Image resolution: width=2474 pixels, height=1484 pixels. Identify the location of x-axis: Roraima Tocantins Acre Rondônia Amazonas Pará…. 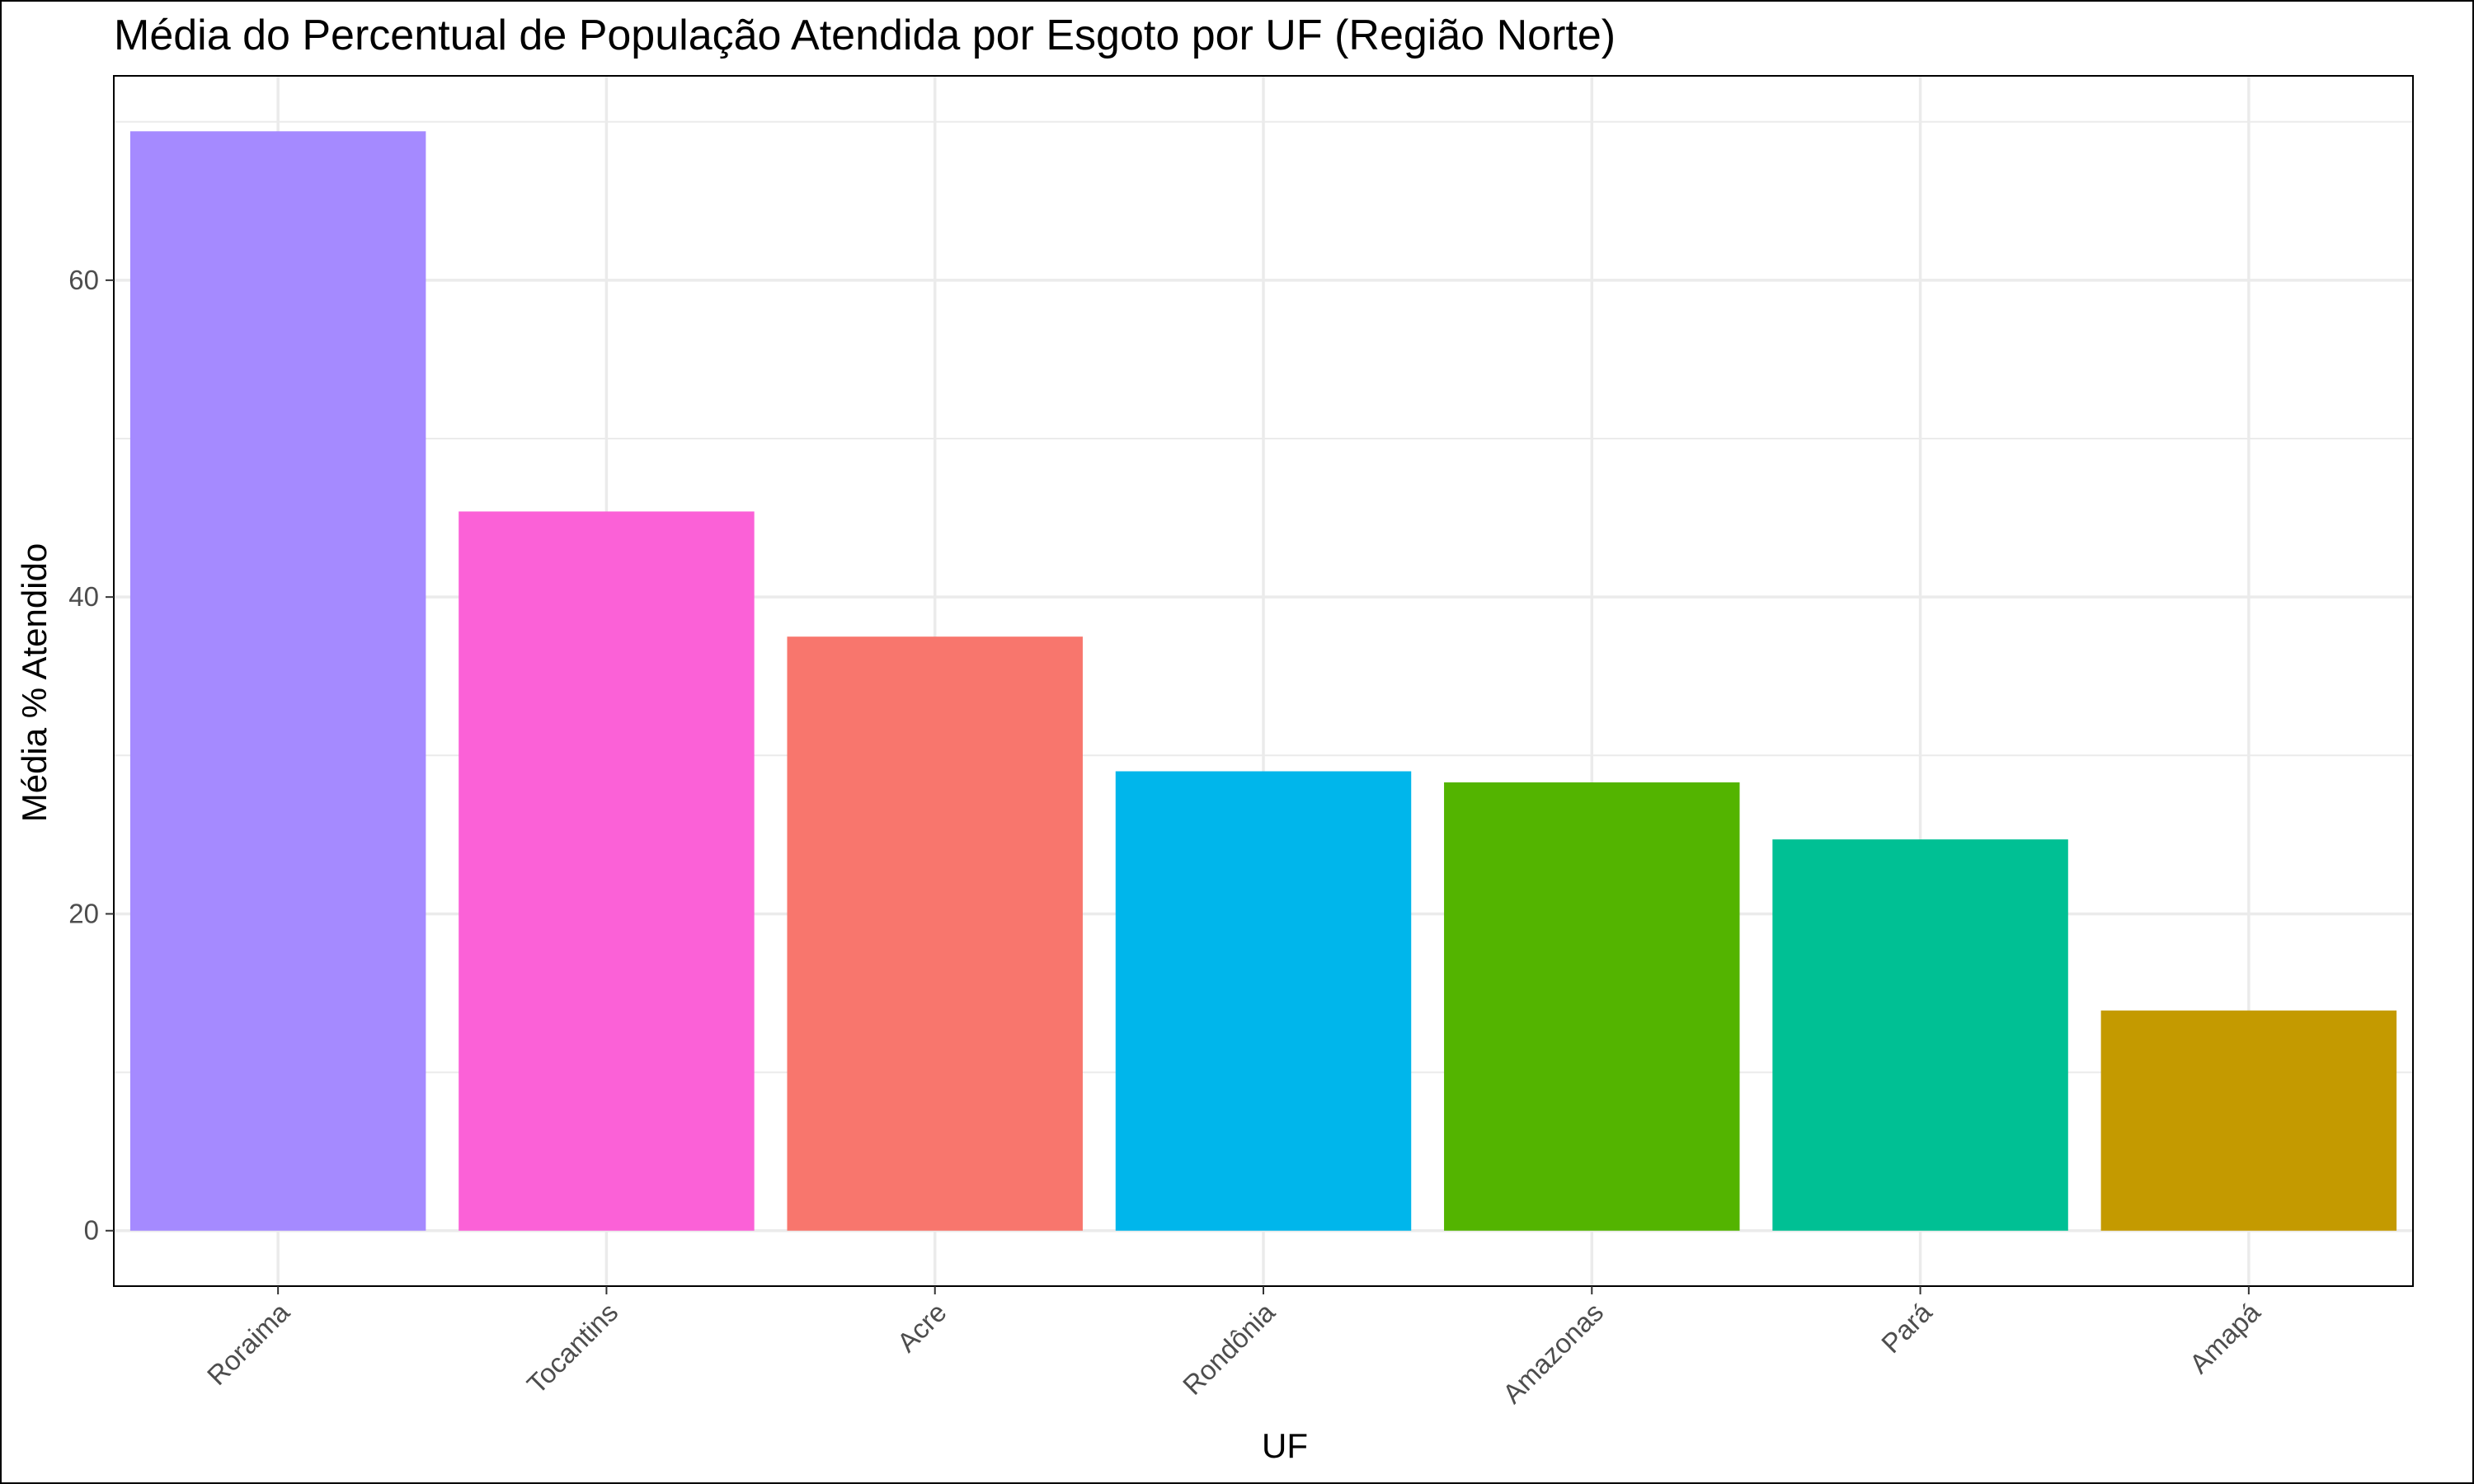
(1234, 1347).